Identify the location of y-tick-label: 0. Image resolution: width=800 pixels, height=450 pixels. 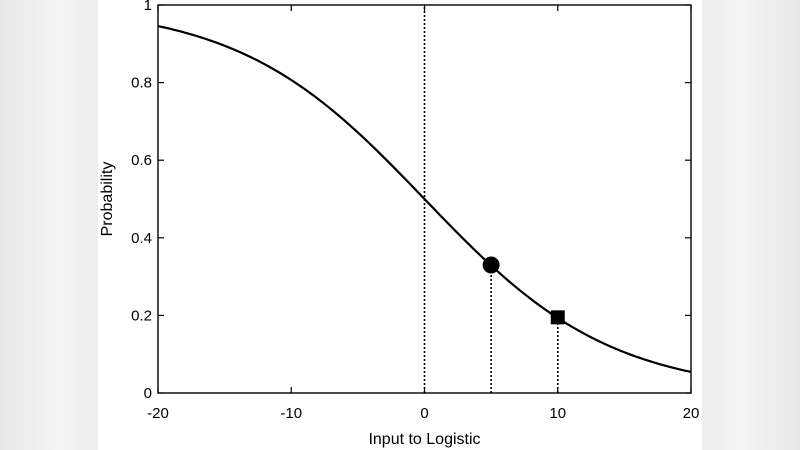
(148, 393).